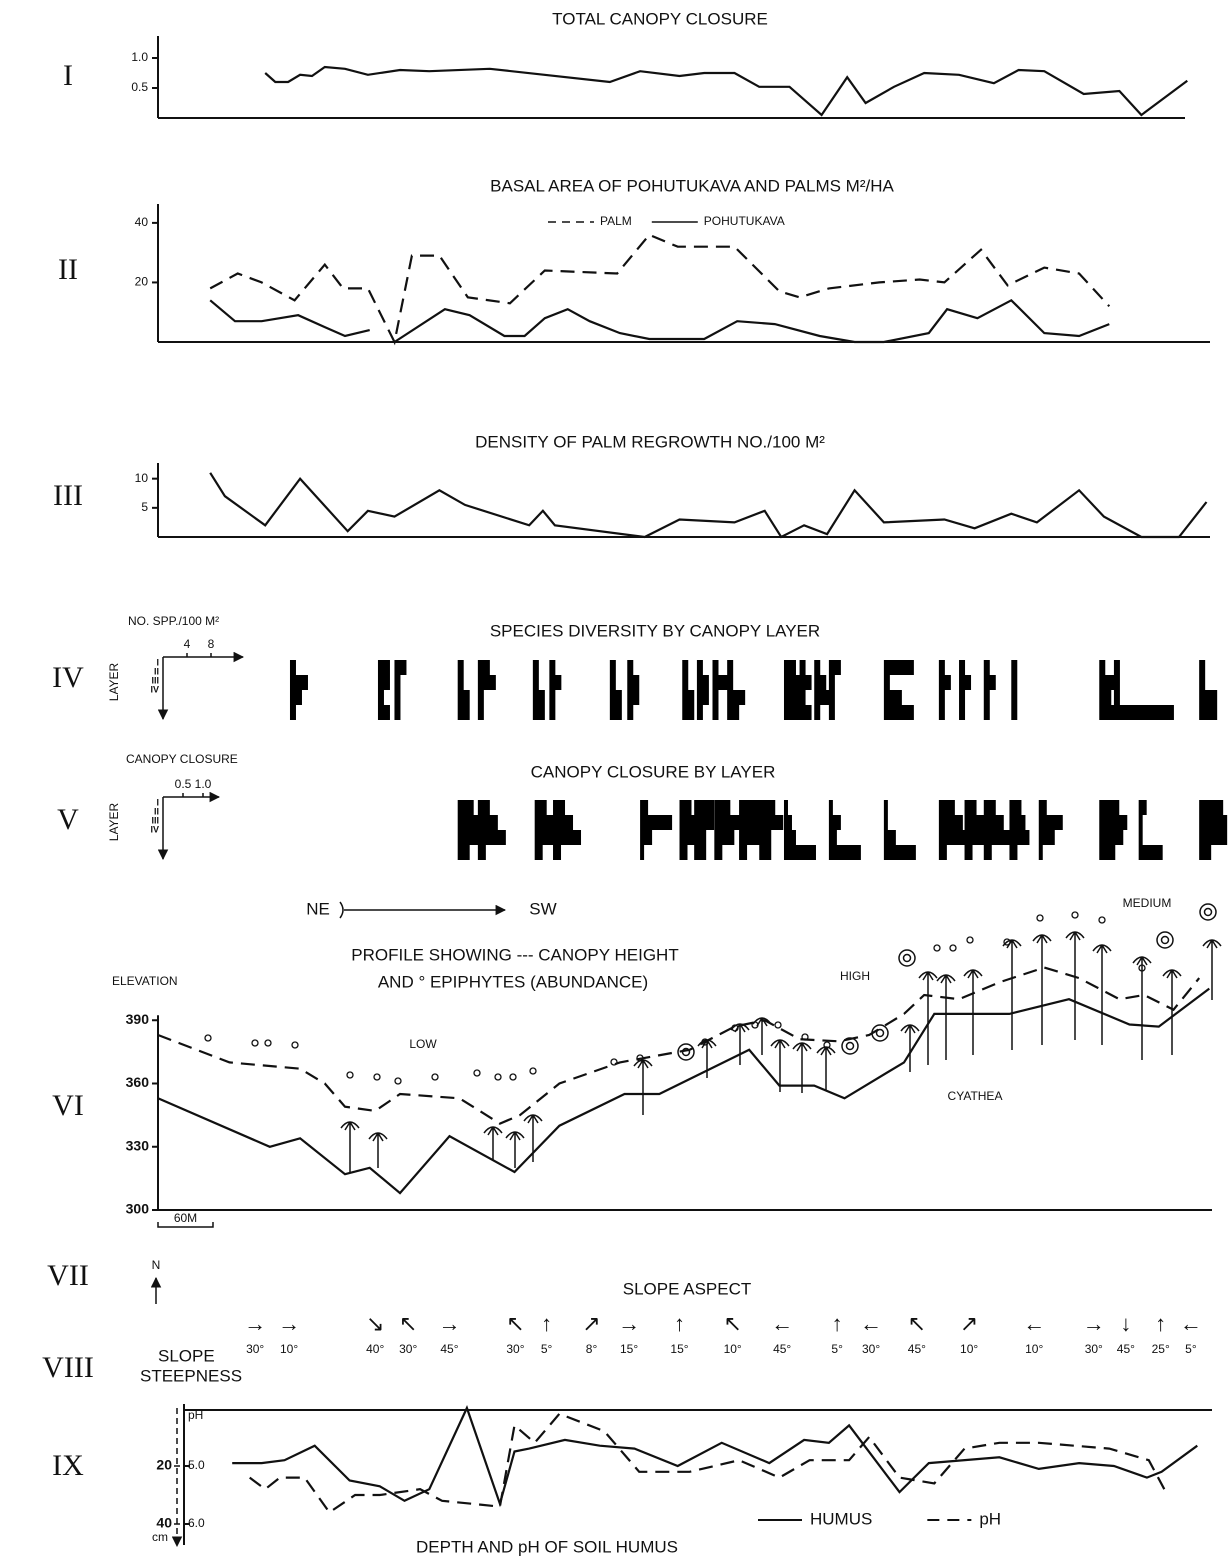 The image size is (1228, 1559). I want to click on north-label: N, so click(156, 1265).